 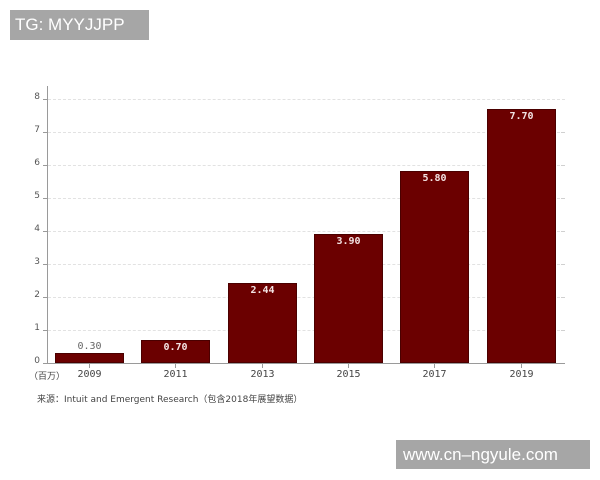 I want to click on y-tick-label: 7, so click(x=37, y=130).